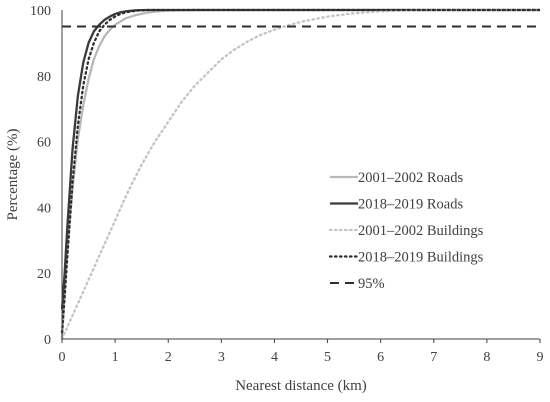  I want to click on x-axis-title: Nearest distance (km), so click(301, 386).